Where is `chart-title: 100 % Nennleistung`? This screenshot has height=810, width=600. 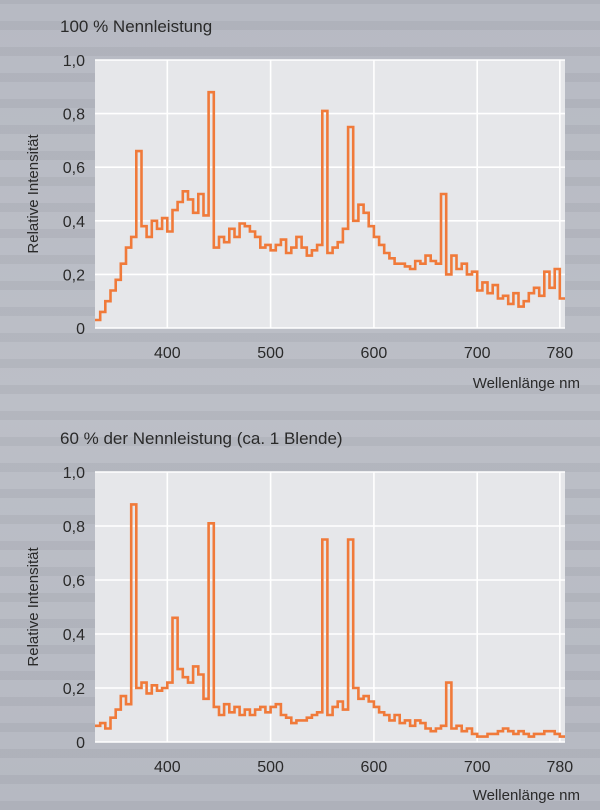
chart-title: 100 % Nennleistung is located at coordinates (136, 26).